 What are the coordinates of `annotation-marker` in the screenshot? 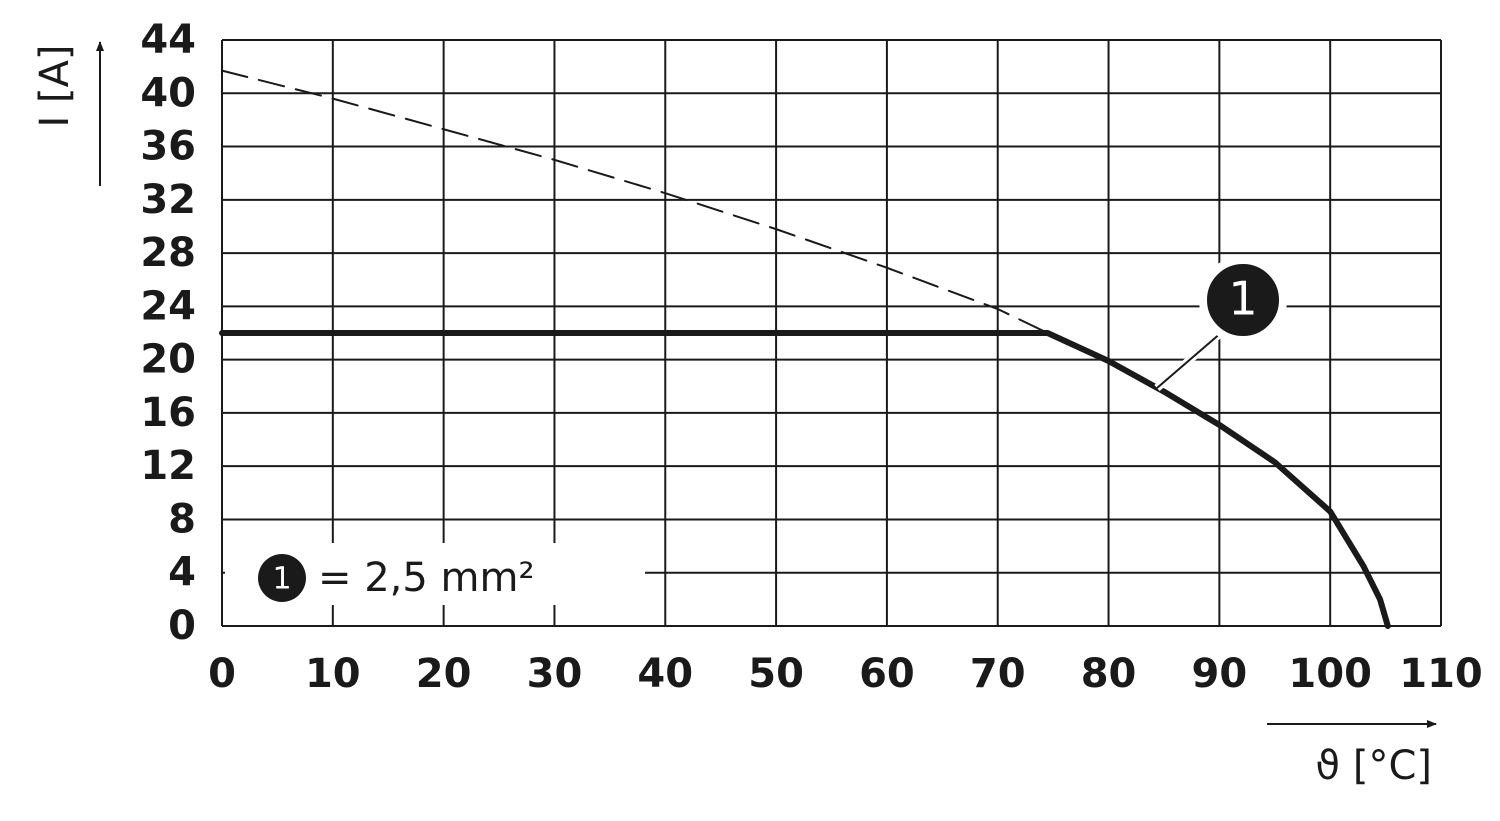 It's located at (1243, 300).